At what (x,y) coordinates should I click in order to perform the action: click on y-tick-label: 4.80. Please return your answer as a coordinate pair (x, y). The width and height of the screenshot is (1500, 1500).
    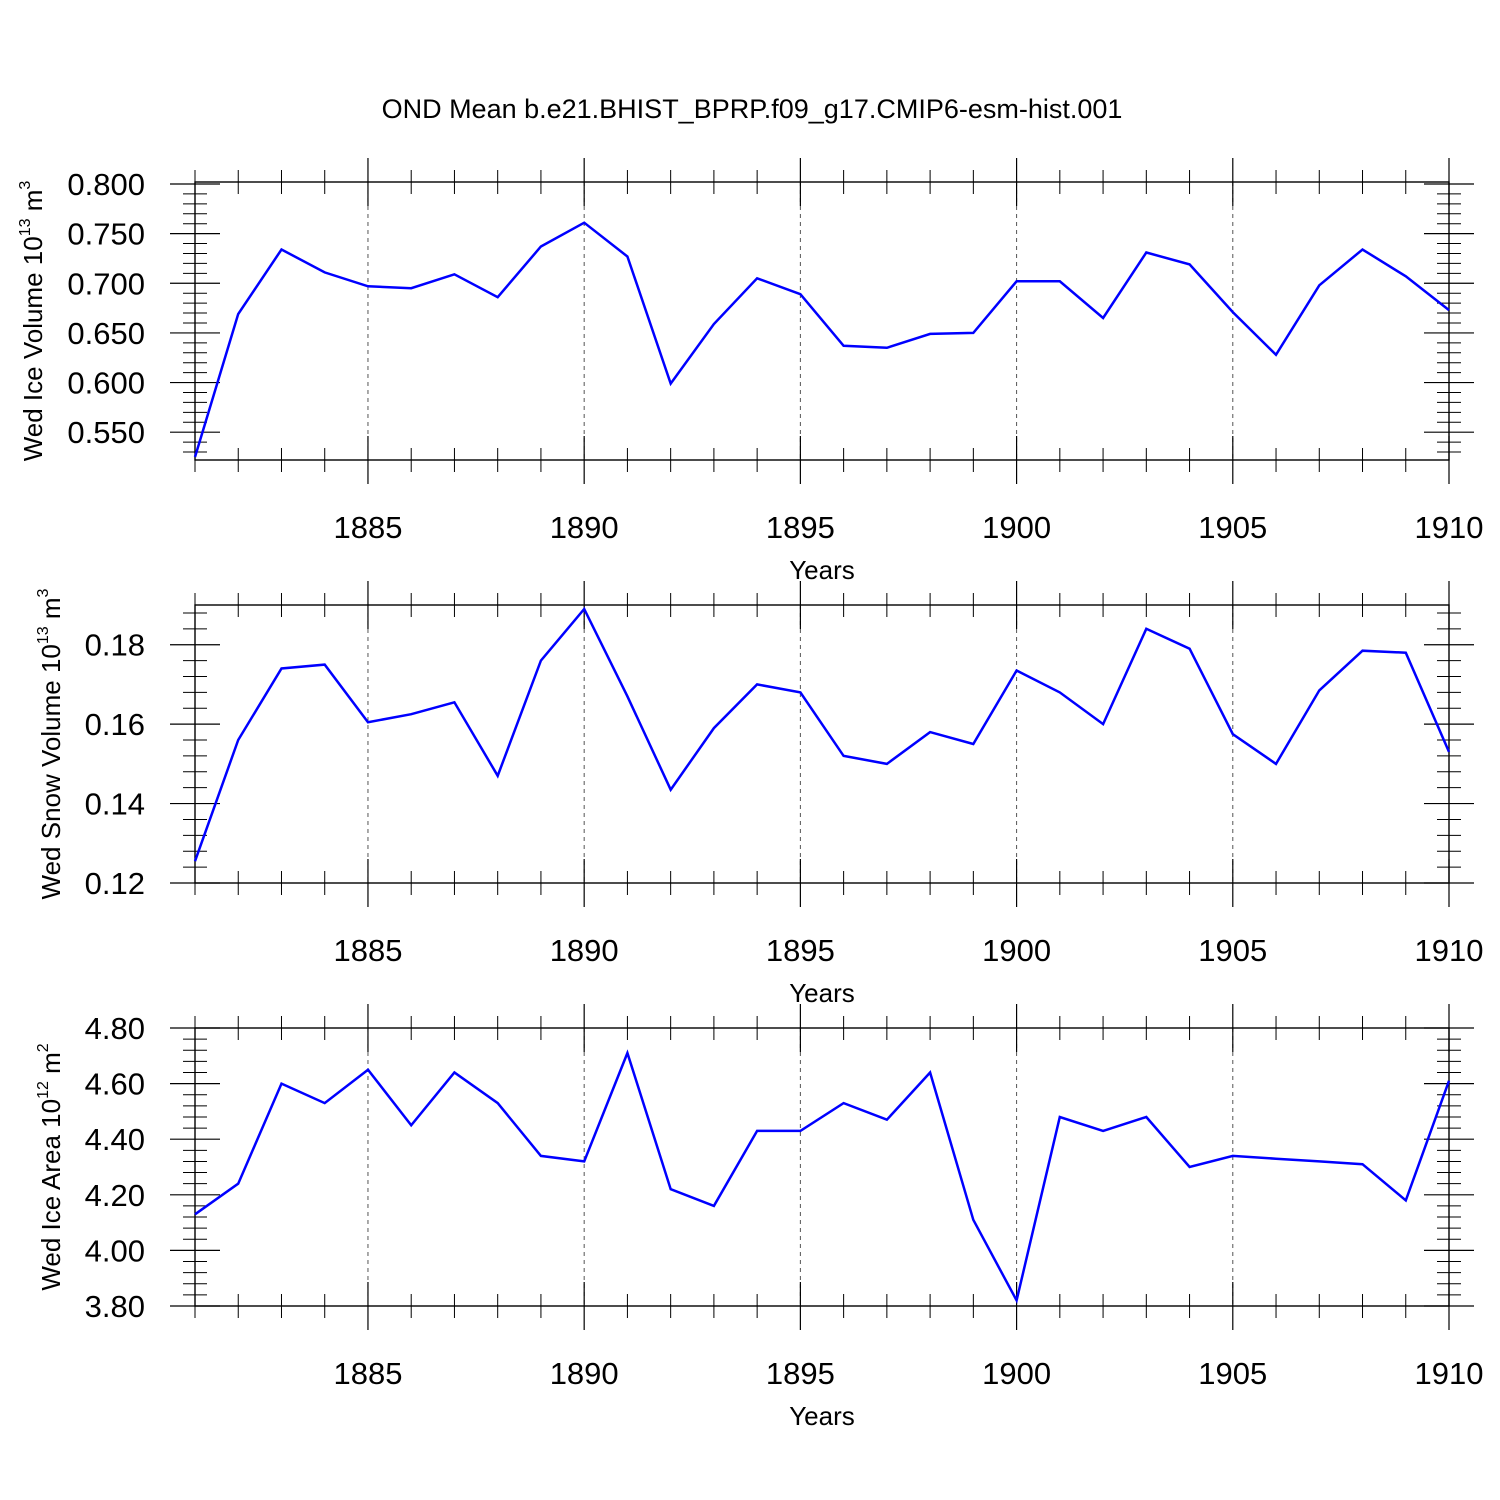
    Looking at the image, I should click on (115, 1028).